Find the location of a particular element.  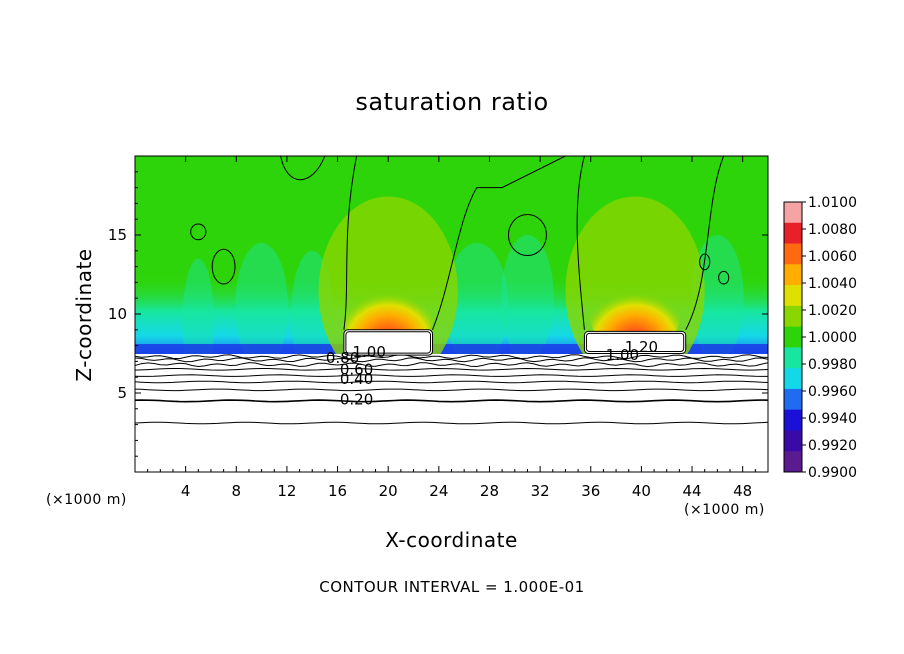

colorbar-label: 0.9980 is located at coordinates (832, 365).